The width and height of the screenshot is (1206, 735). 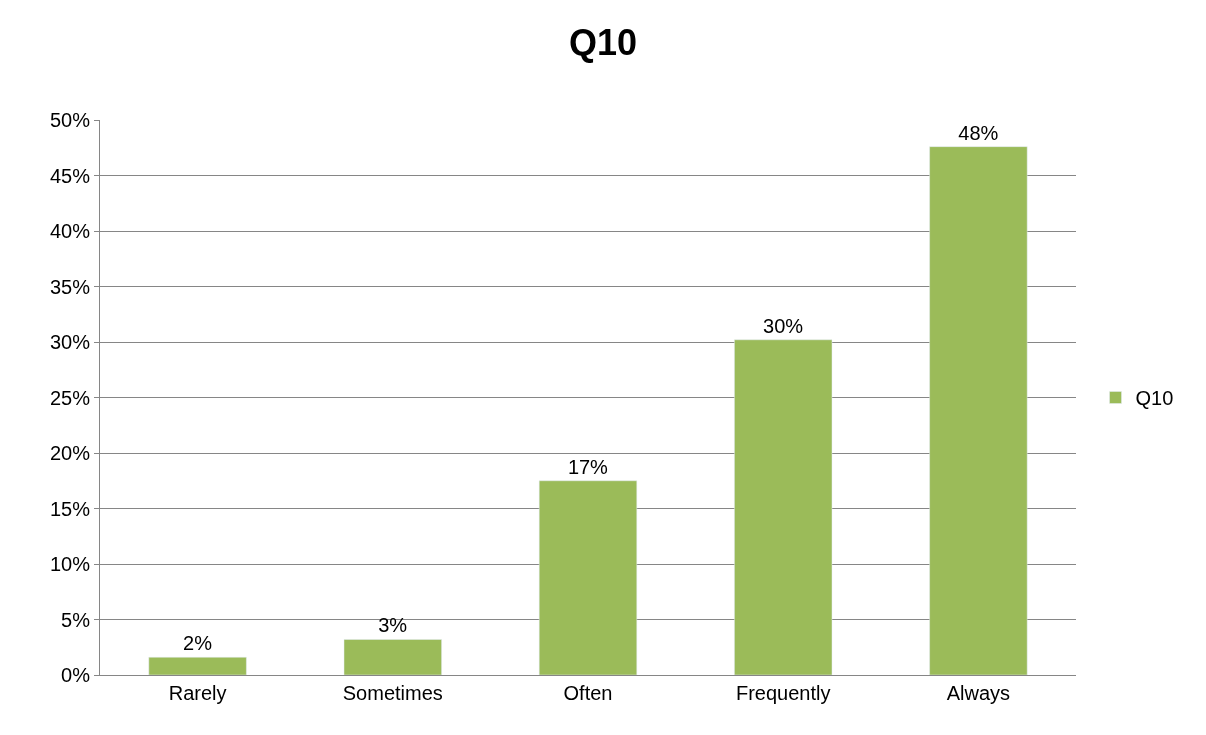 What do you see at coordinates (978, 132) in the screenshot?
I see `data-label: 48%` at bounding box center [978, 132].